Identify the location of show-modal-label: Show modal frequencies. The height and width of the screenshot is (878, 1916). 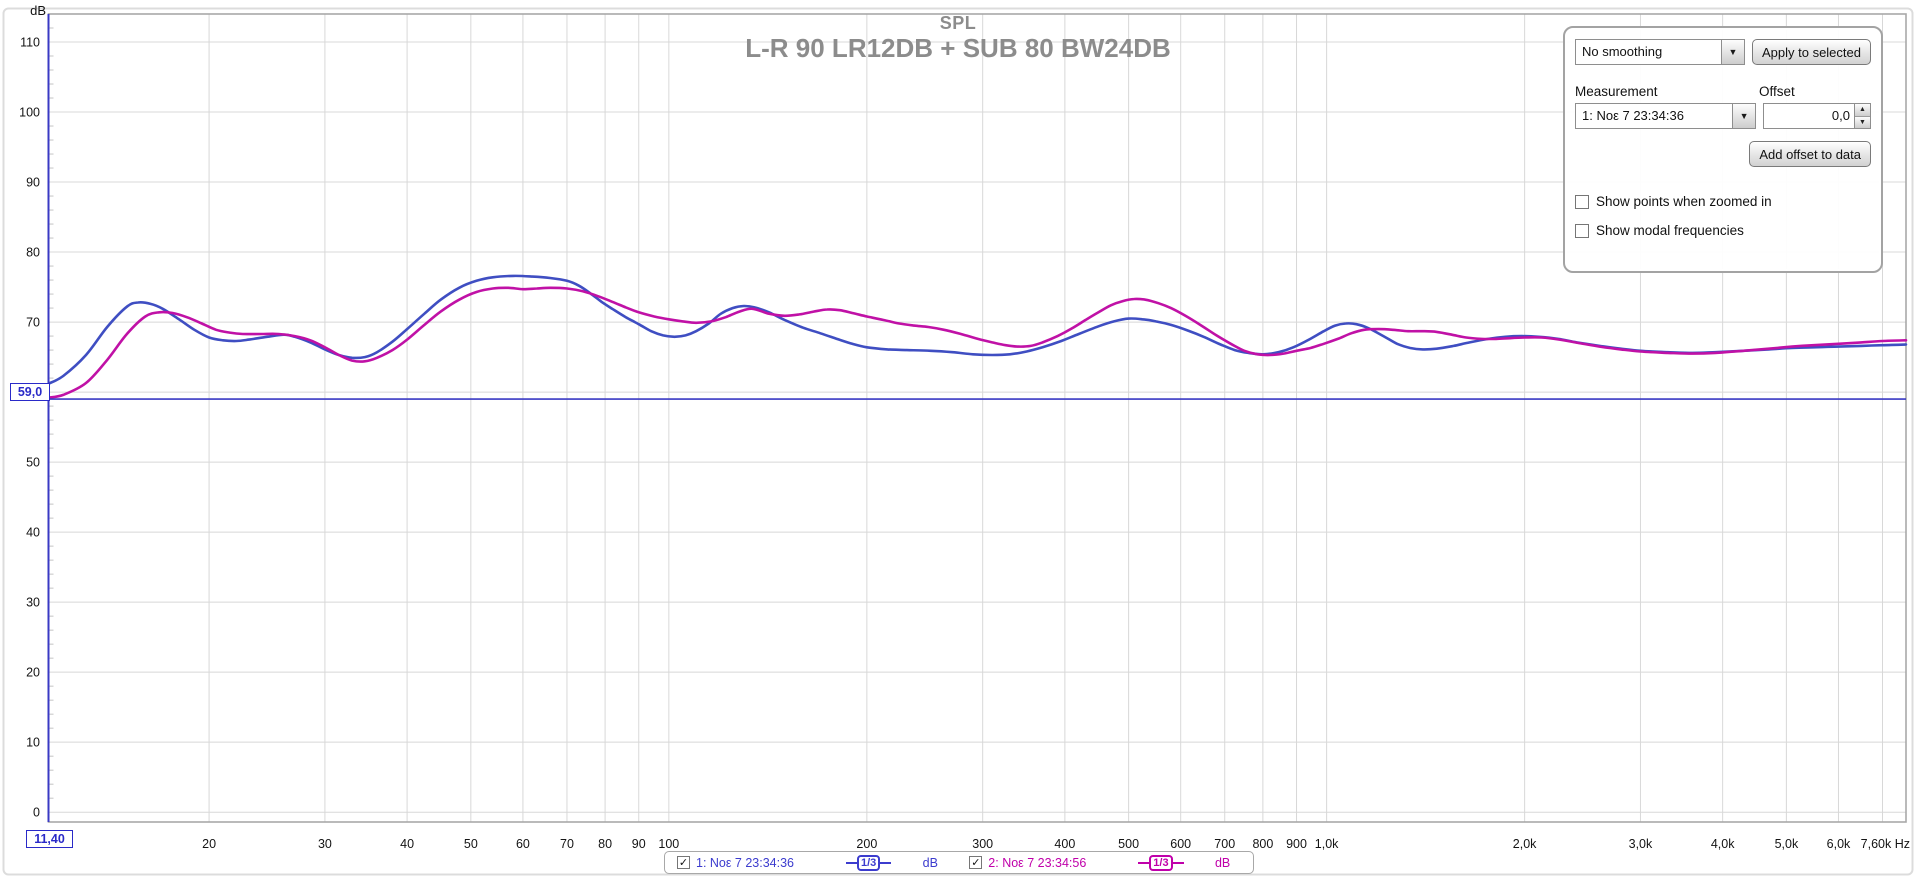
(1670, 230).